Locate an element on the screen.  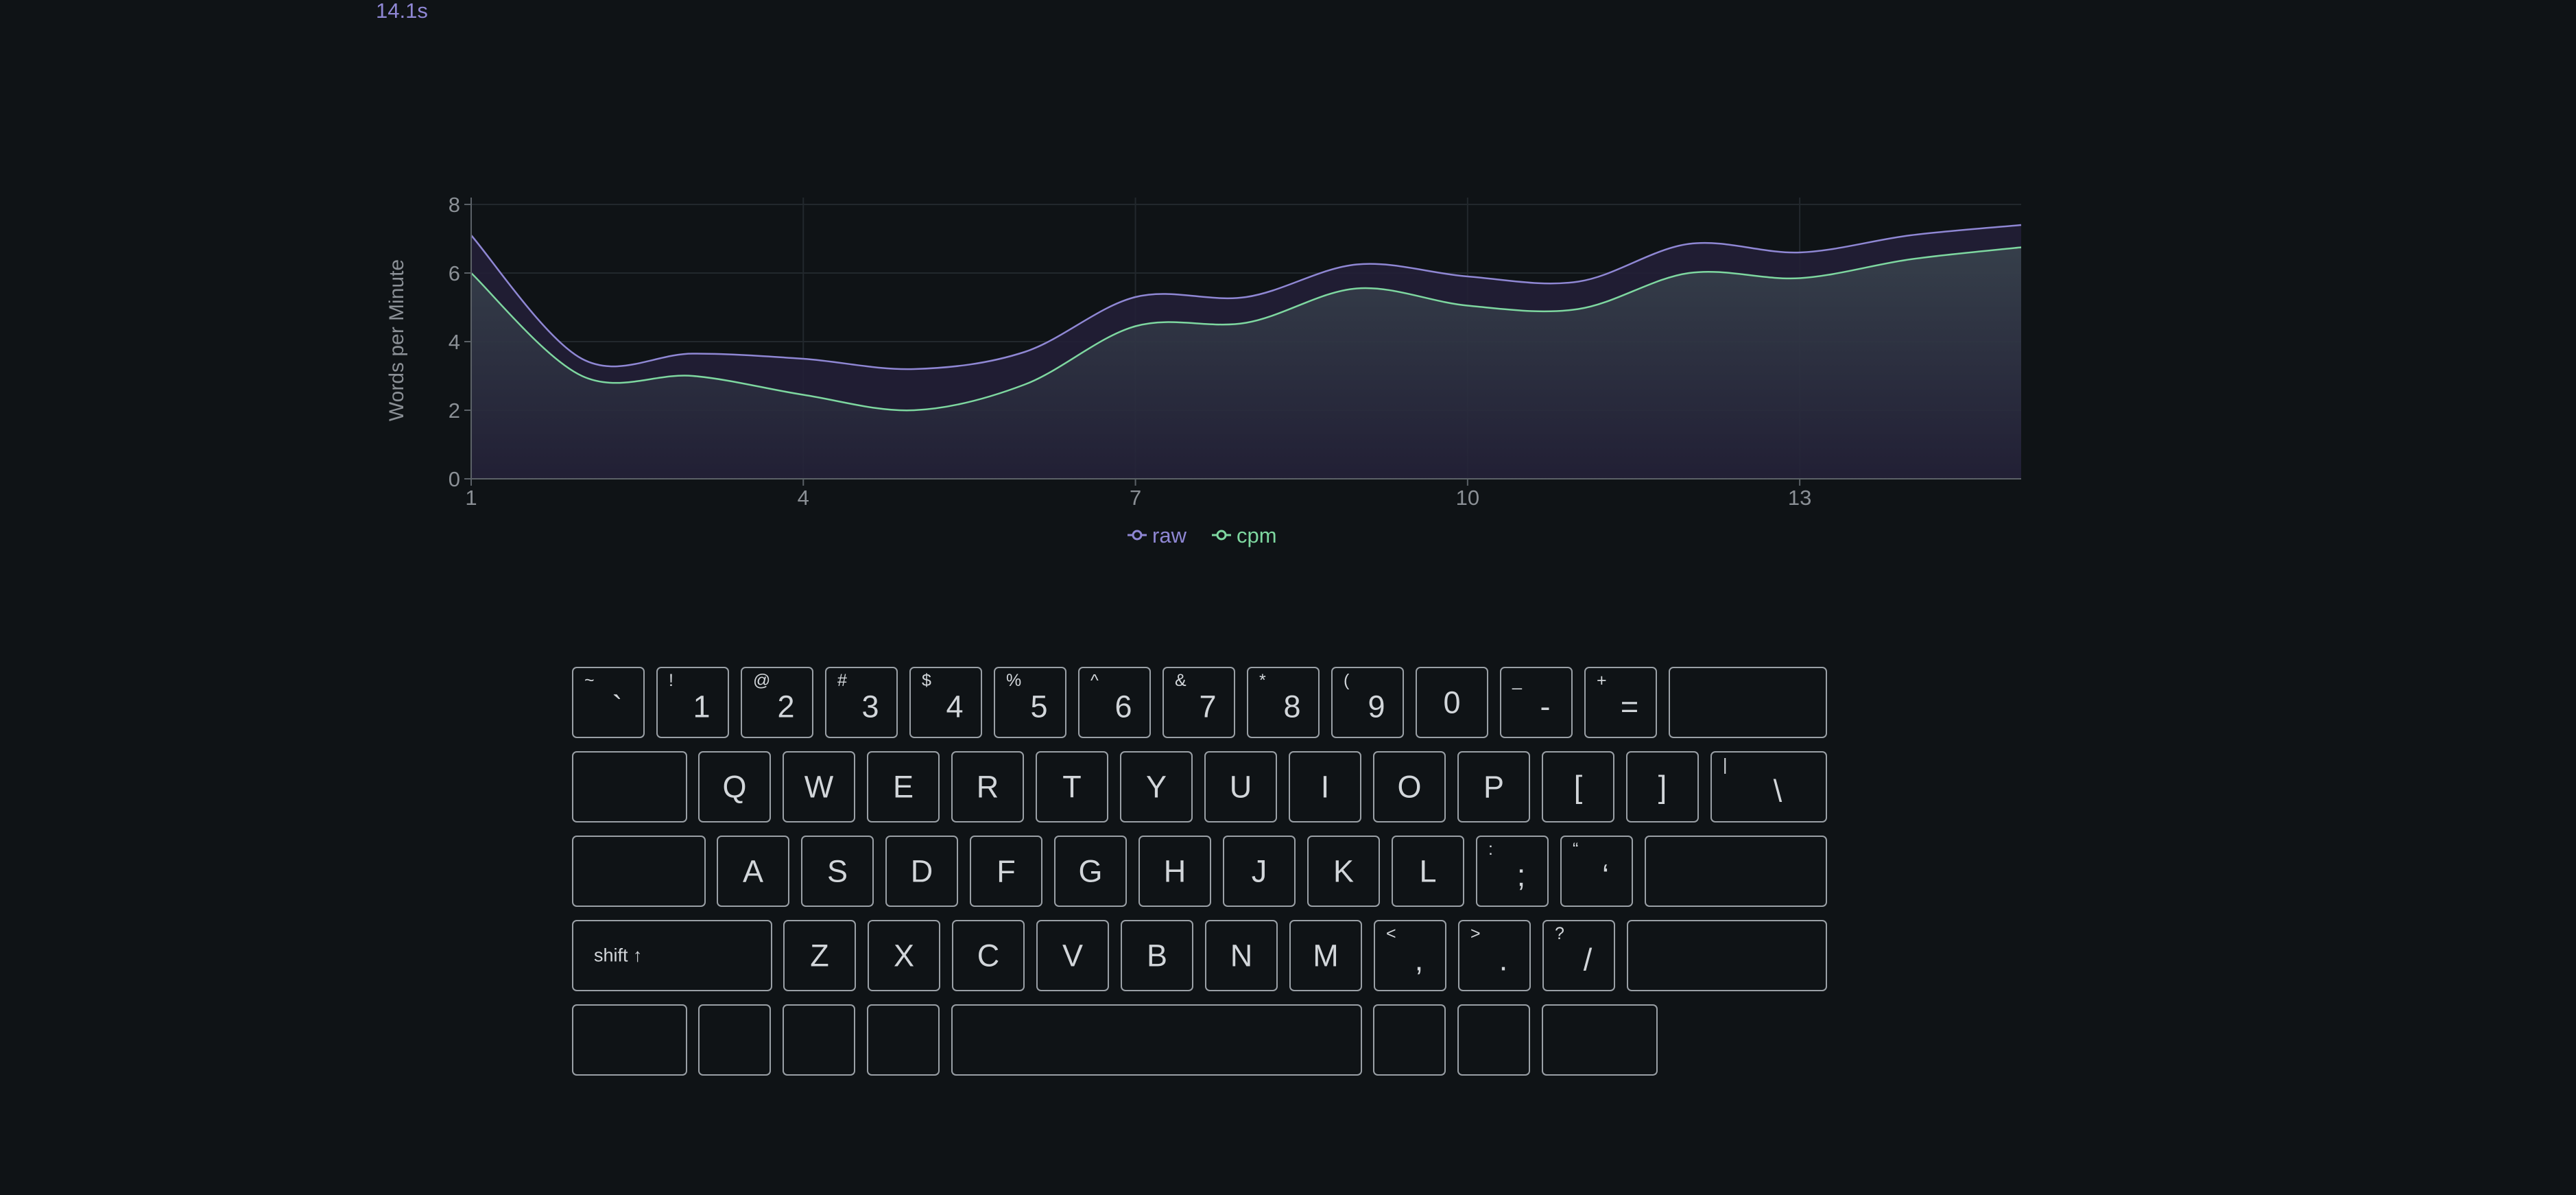
key-shift20e28691: shift ↑ is located at coordinates (672, 955).